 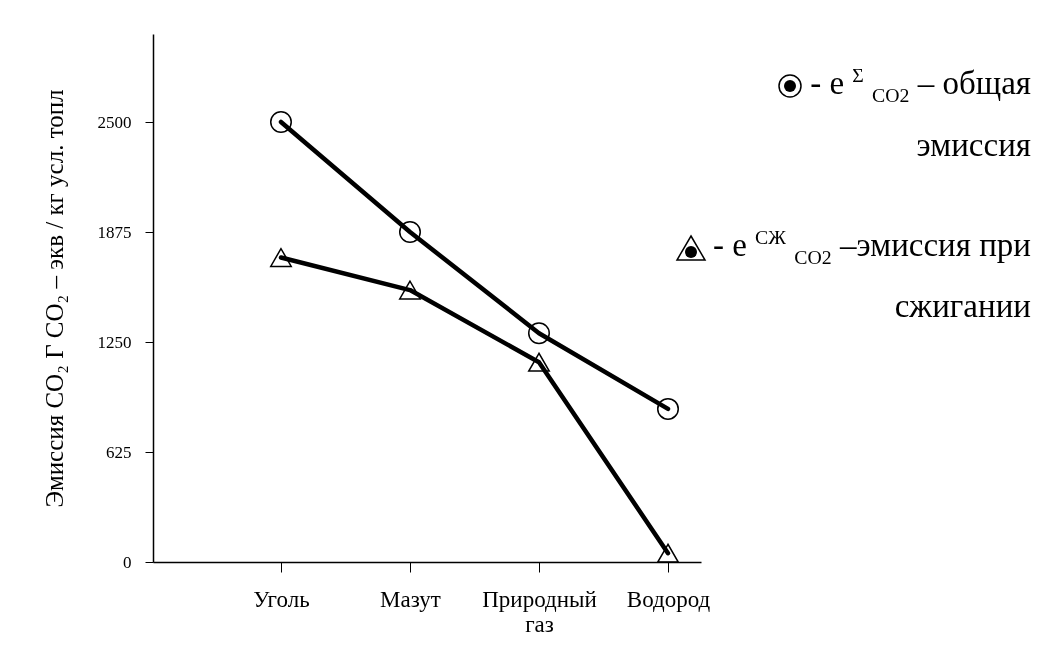 I want to click on y-tick-label: 625, so click(x=119, y=452).